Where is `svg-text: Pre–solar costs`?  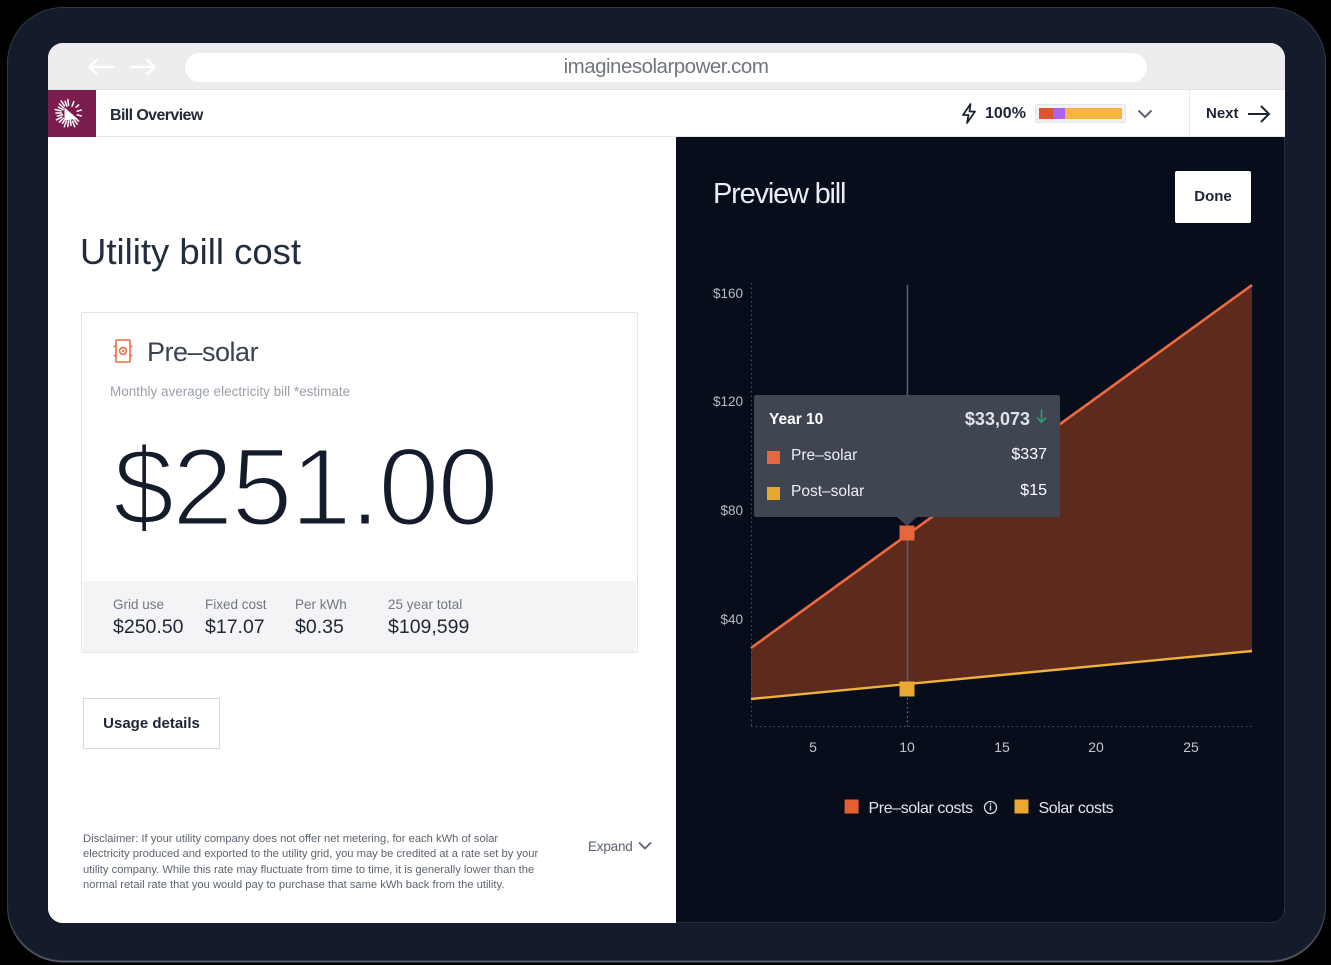 svg-text: Pre–solar costs is located at coordinates (921, 808).